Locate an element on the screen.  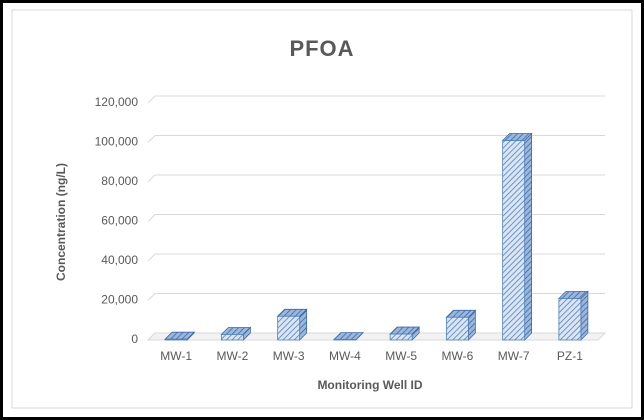
floor is located at coordinates (376, 336).